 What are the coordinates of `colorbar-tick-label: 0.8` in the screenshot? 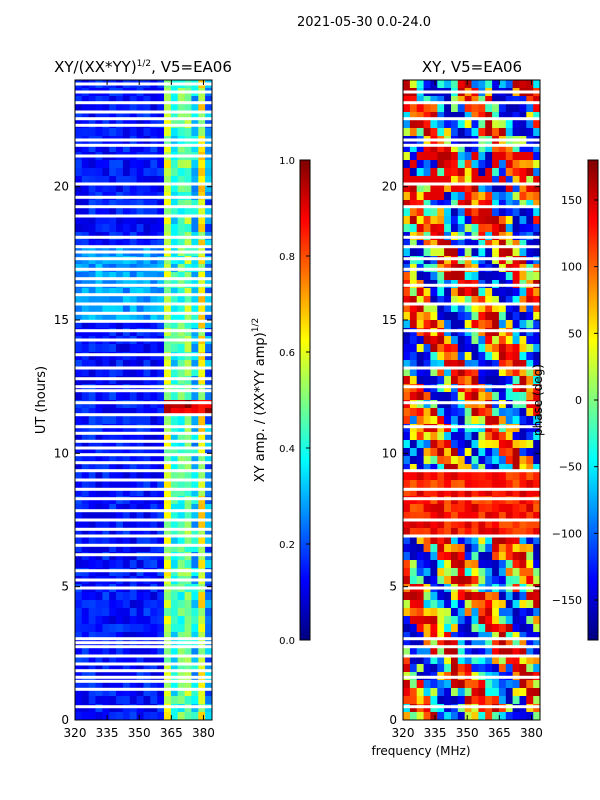 It's located at (287, 257).